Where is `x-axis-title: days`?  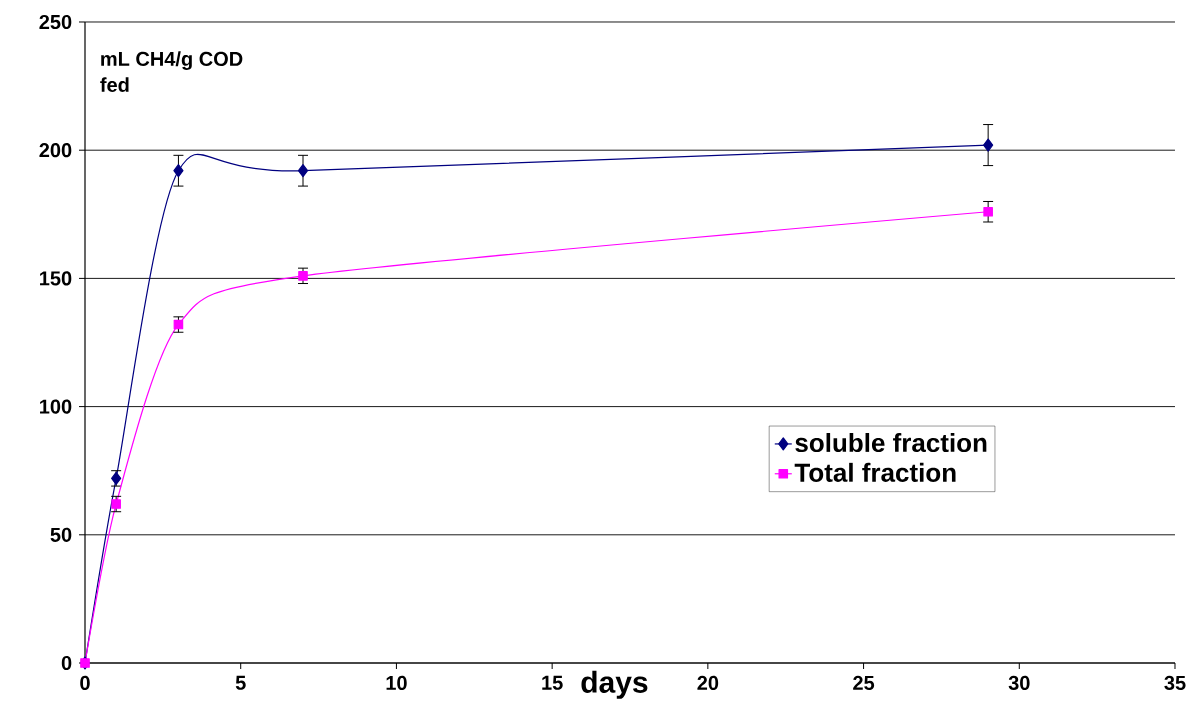
x-axis-title: days is located at coordinates (614, 684).